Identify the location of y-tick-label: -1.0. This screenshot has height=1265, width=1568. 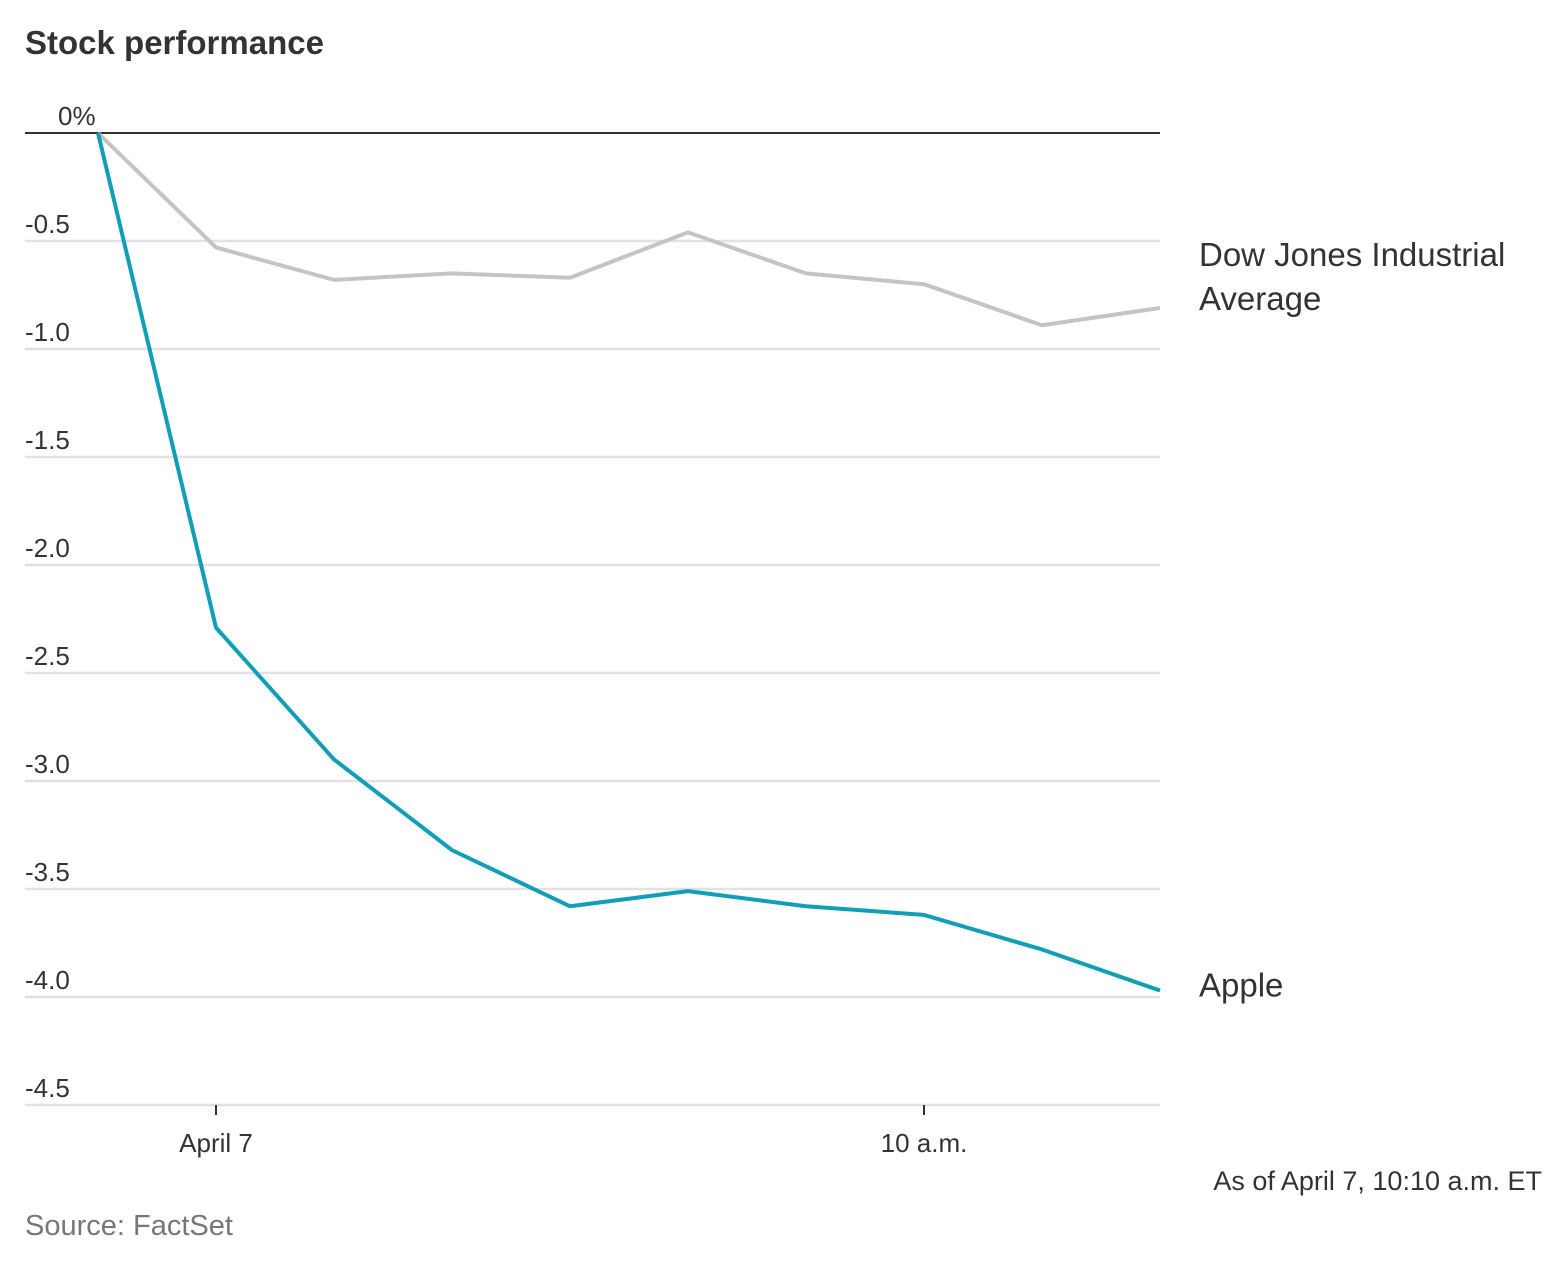
(47, 332).